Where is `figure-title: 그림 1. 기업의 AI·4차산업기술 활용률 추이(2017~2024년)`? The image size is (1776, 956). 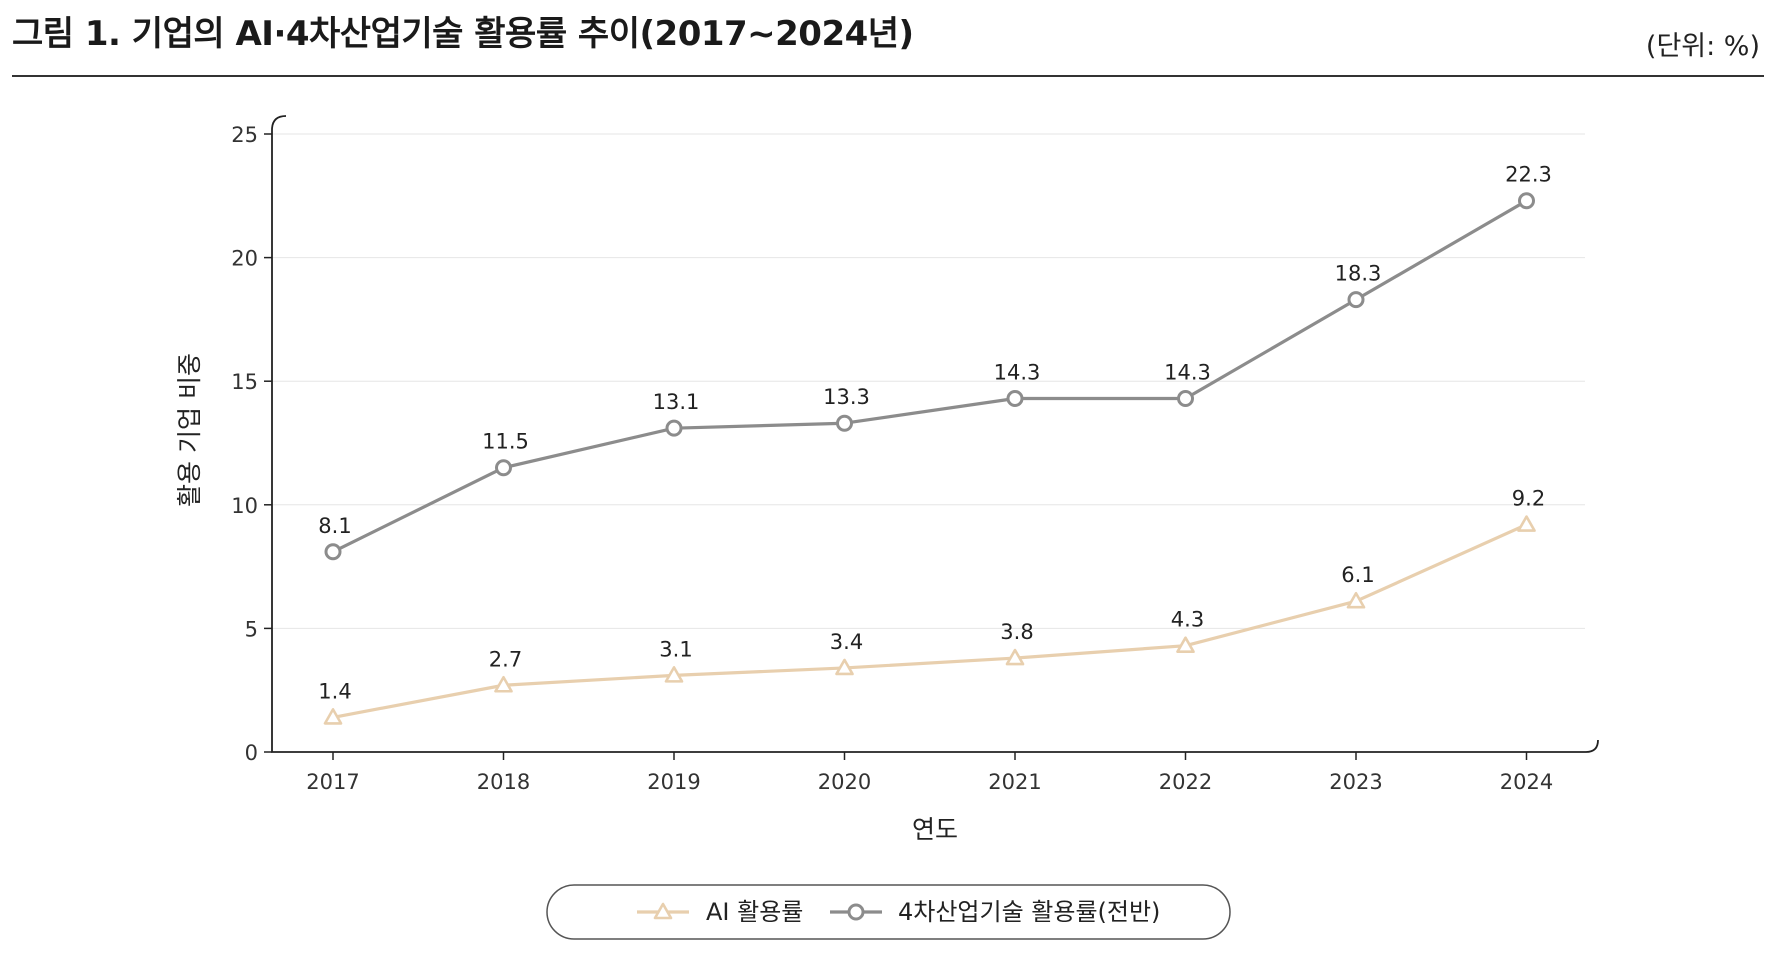
figure-title: 그림 1. 기업의 AI·4차산업기술 활용률 추이(2017~2024년) is located at coordinates (463, 34).